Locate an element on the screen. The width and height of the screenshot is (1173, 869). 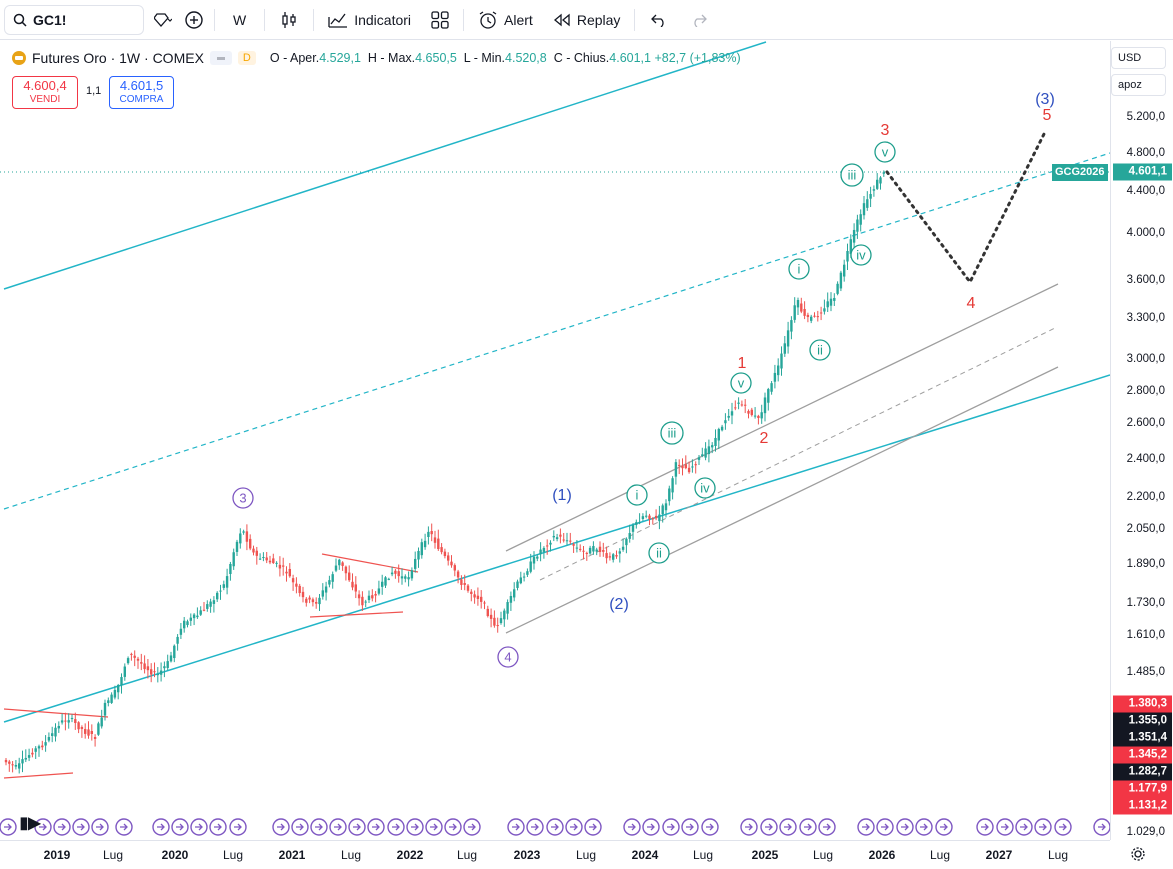
currency-selector: USD is located at coordinates (1138, 58).